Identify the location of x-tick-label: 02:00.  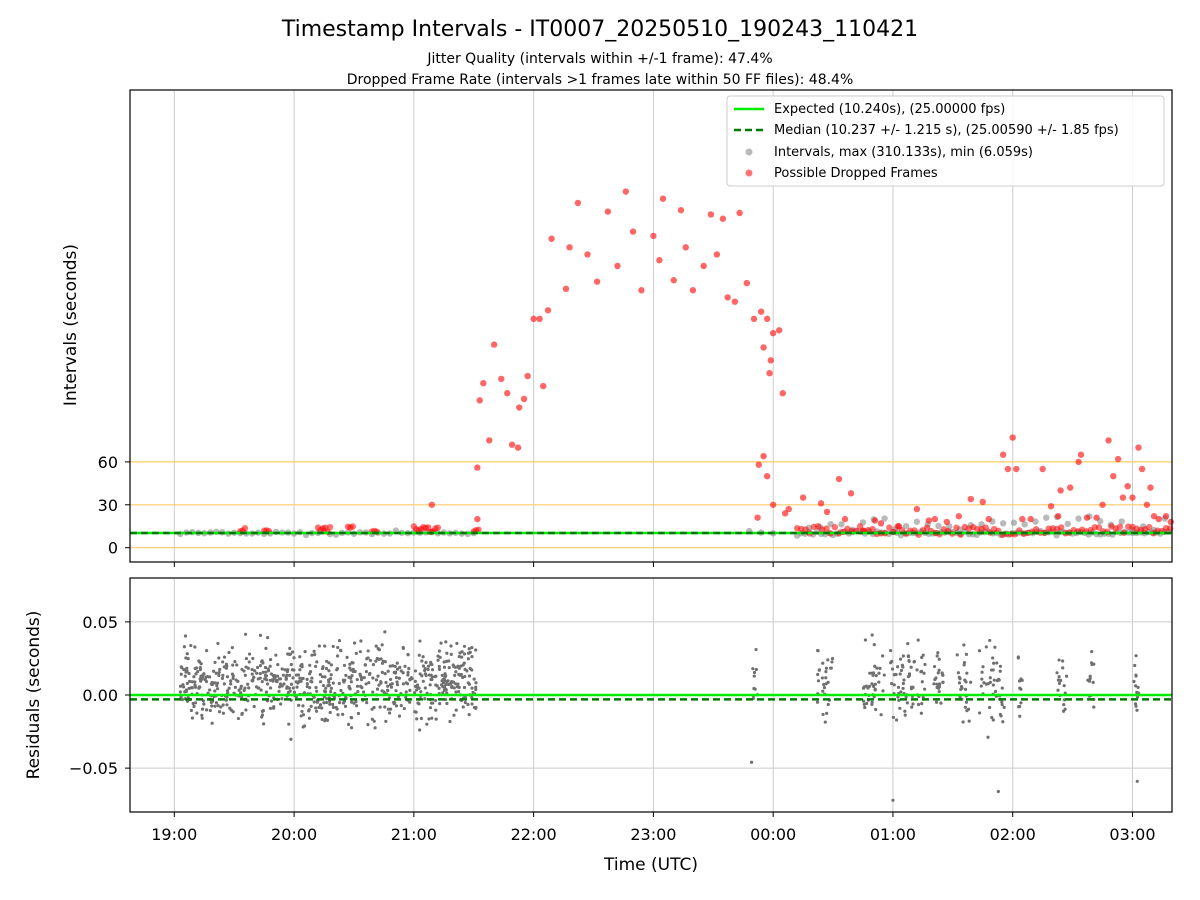
(1013, 834).